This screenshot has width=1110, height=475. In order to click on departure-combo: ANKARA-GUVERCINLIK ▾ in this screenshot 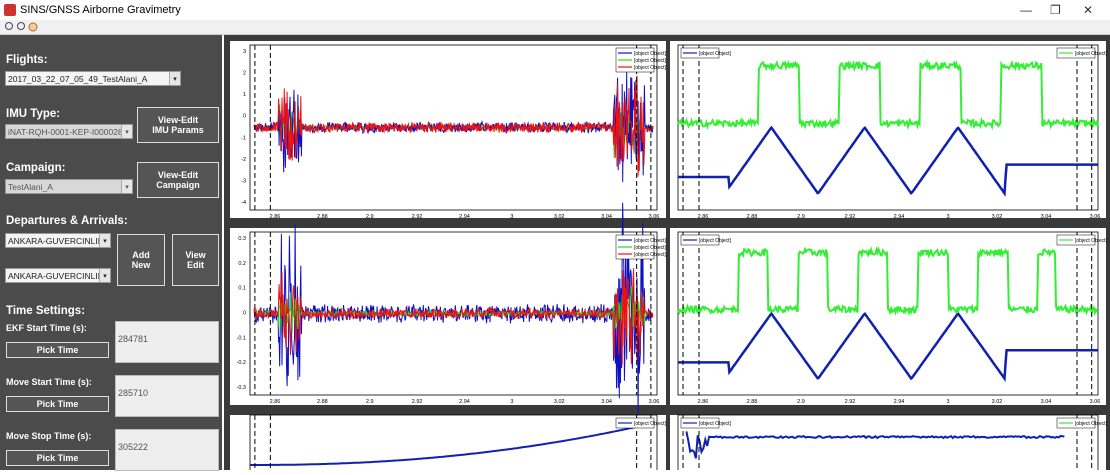, I will do `click(58, 240)`.